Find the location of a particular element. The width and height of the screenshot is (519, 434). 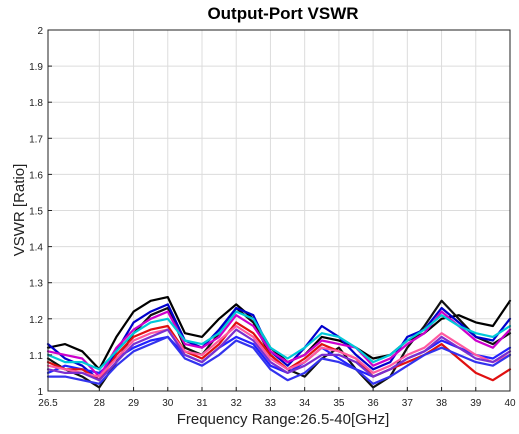

x-tick-label: 40 is located at coordinates (510, 403).